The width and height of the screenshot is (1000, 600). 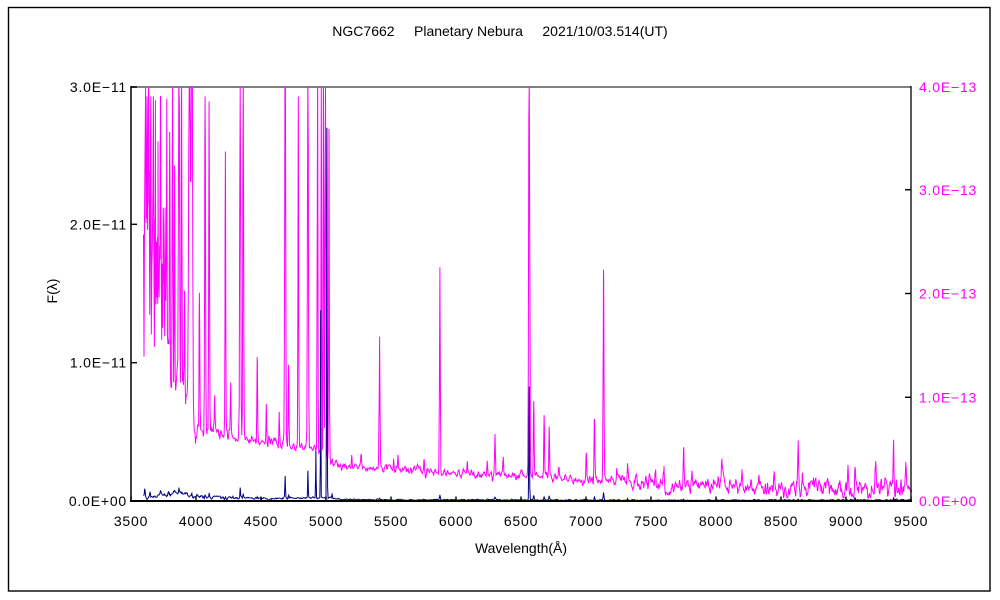 What do you see at coordinates (131, 521) in the screenshot?
I see `svg-text: 3500` at bounding box center [131, 521].